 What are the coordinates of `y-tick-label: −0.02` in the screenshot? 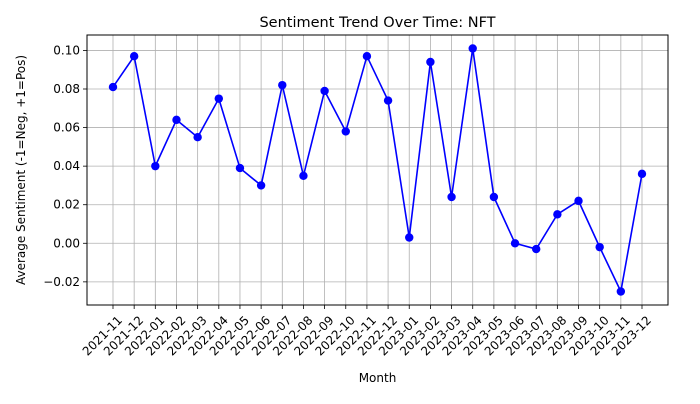 It's located at (61, 282).